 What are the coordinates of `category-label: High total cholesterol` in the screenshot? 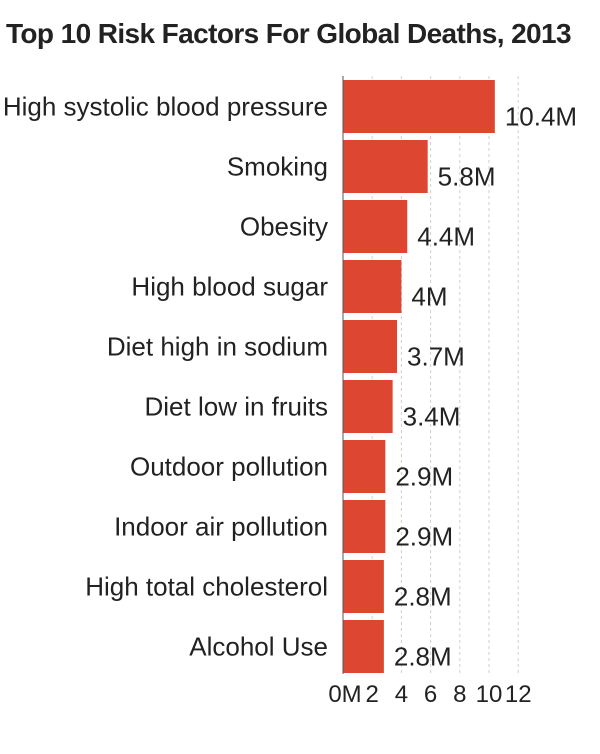 It's located at (206, 587).